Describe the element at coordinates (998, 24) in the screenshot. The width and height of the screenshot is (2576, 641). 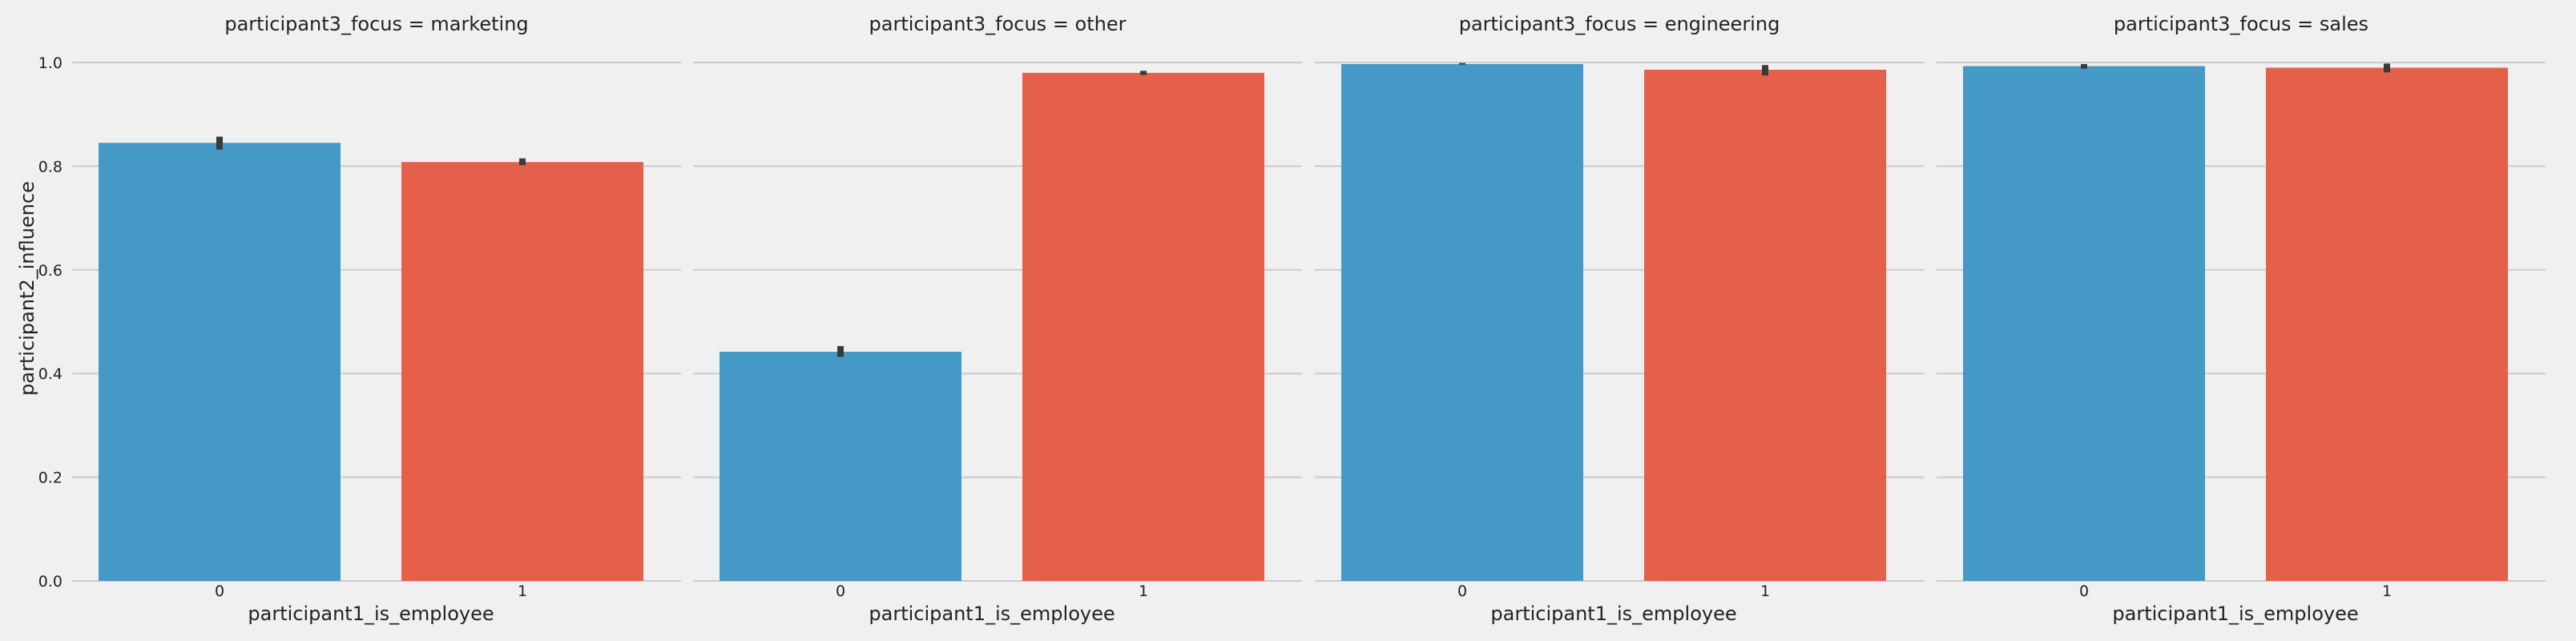
I see `panel-title: participant3_focus = other` at that location.